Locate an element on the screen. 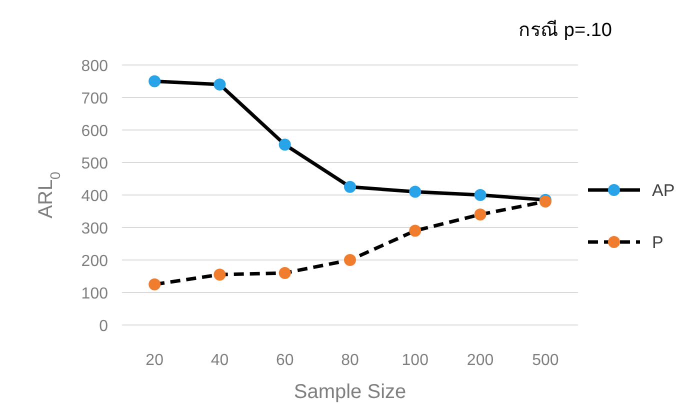 Image resolution: width=691 pixels, height=405 pixels. y-tick-label: 300 is located at coordinates (94, 229).